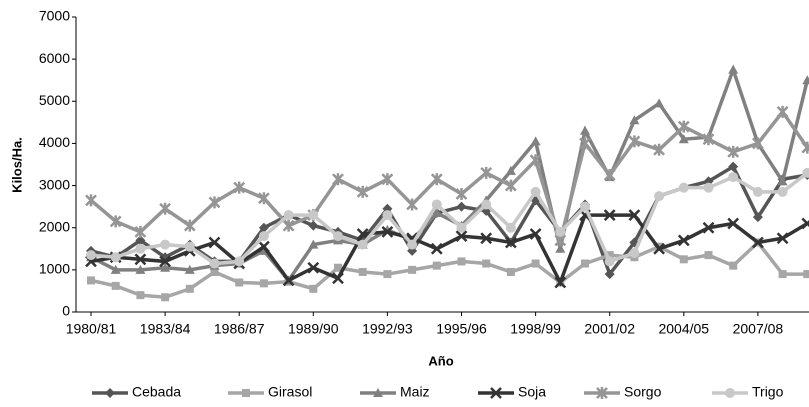 This screenshot has width=809, height=407. Describe the element at coordinates (156, 392) in the screenshot. I see `legend-label: Cebada` at that location.